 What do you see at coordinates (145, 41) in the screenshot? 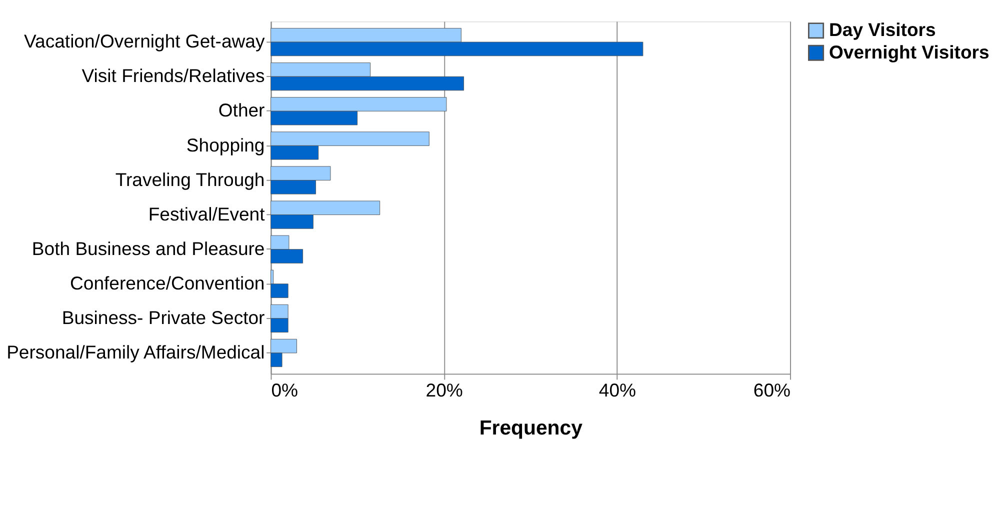
I see `y-tick-label: Vacation/Overnight Get-away` at bounding box center [145, 41].